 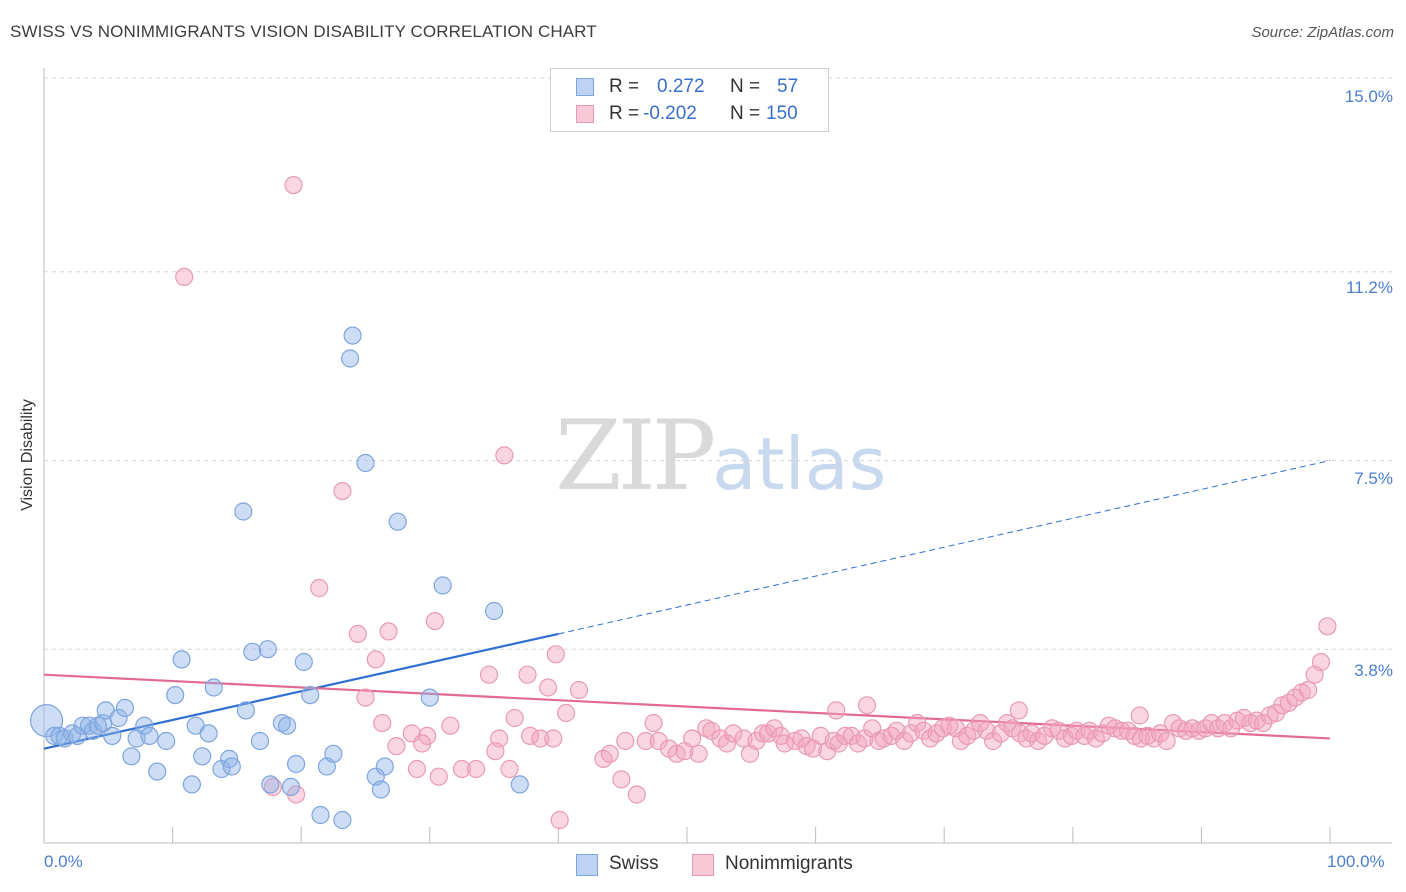 What do you see at coordinates (634, 863) in the screenshot?
I see `legend-swiss-label: Swiss` at bounding box center [634, 863].